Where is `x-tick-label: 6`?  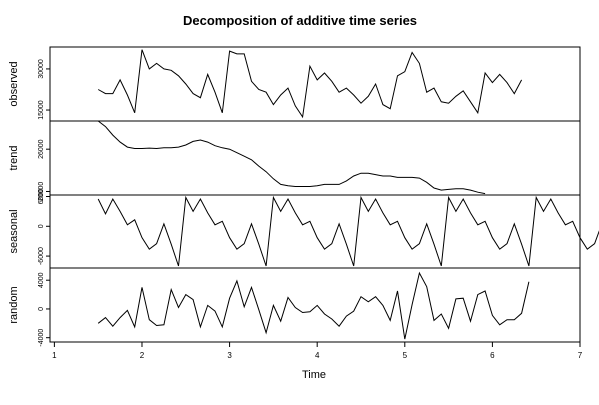 x-tick-label: 6 is located at coordinates (492, 355).